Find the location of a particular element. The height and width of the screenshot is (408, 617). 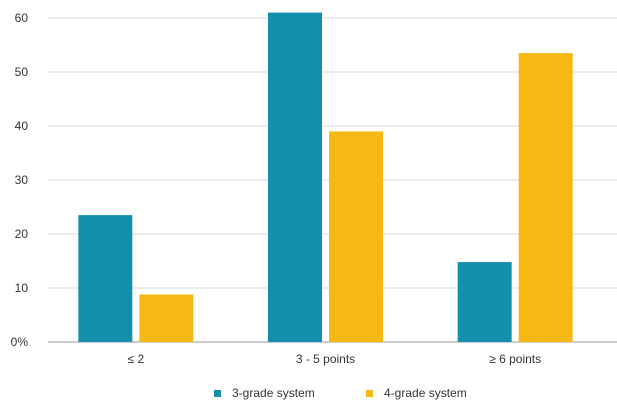

y-tick-label: 10 is located at coordinates (22, 288).